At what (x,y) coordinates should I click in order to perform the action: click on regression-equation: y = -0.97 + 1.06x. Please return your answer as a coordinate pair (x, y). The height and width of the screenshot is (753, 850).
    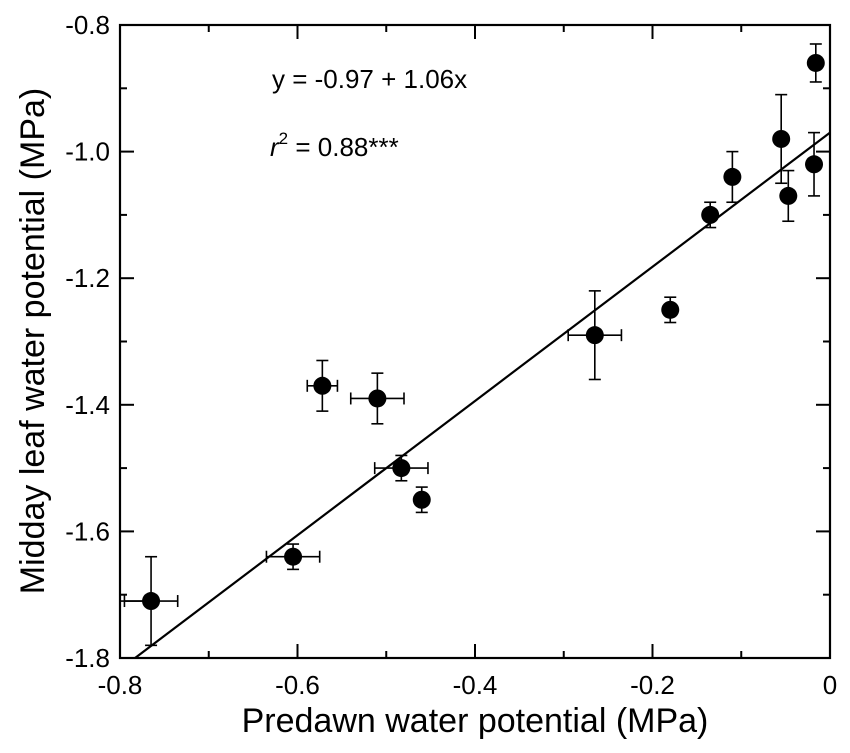
    Looking at the image, I should click on (369, 79).